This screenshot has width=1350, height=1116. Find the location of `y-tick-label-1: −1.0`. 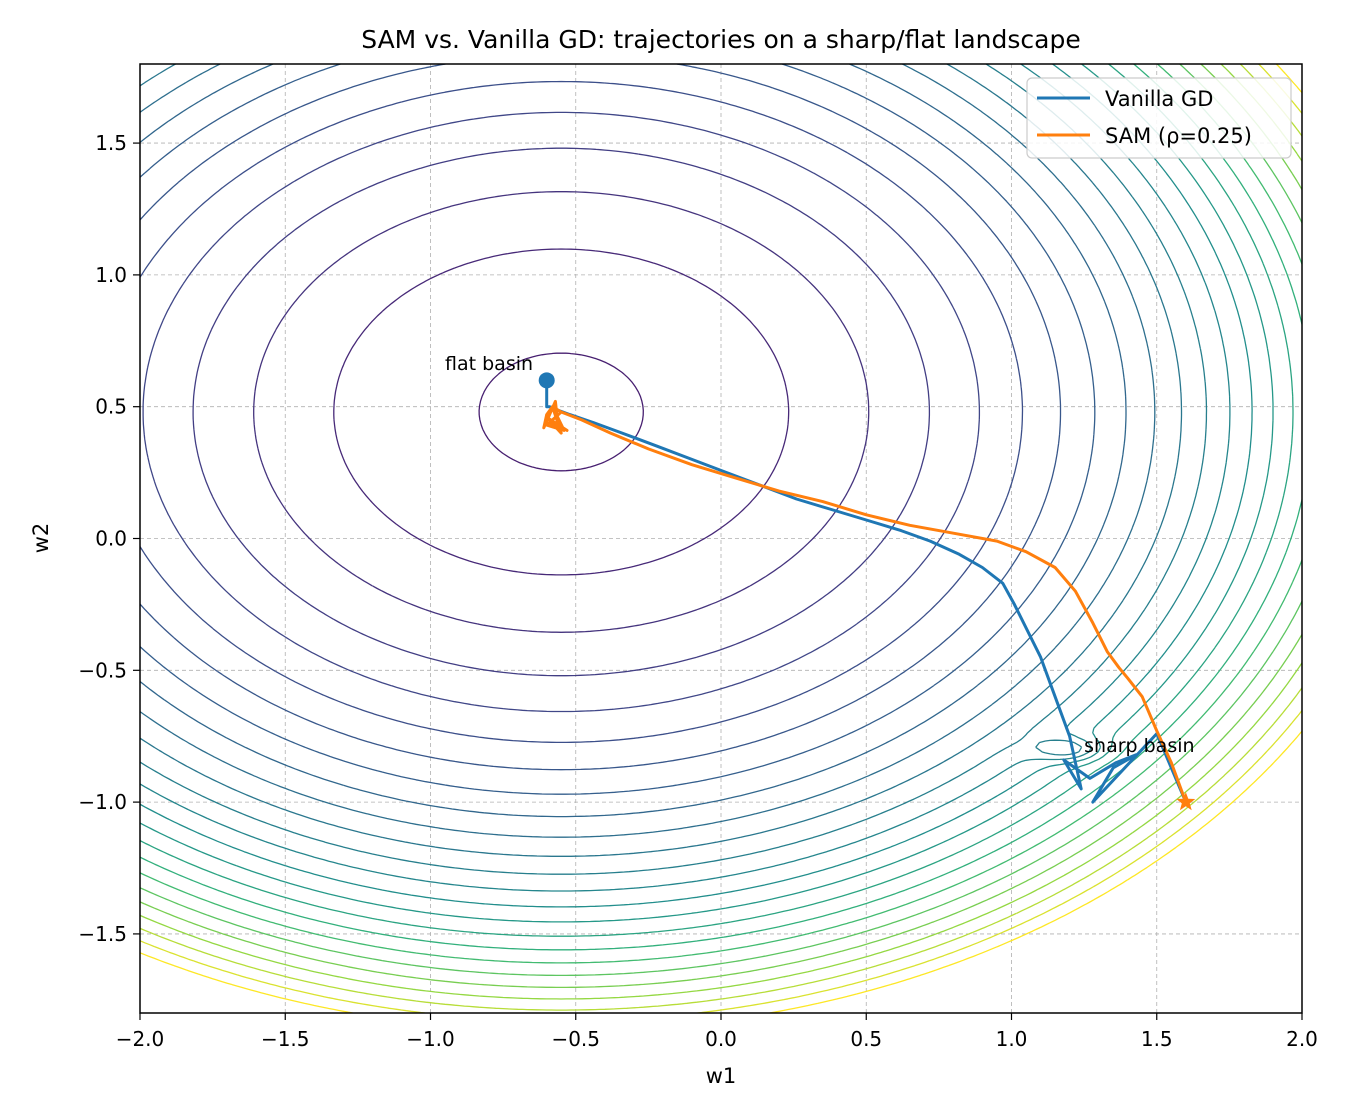

y-tick-label-1: −1.0 is located at coordinates (102, 802).